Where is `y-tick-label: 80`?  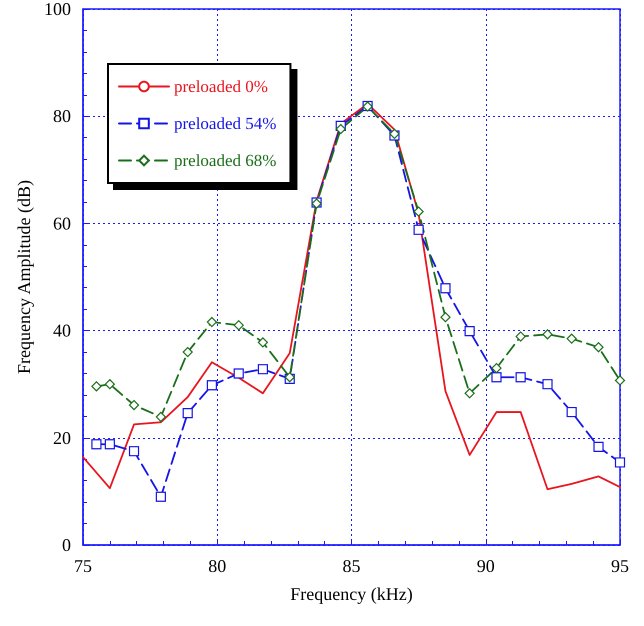
y-tick-label: 80 is located at coordinates (62, 116).